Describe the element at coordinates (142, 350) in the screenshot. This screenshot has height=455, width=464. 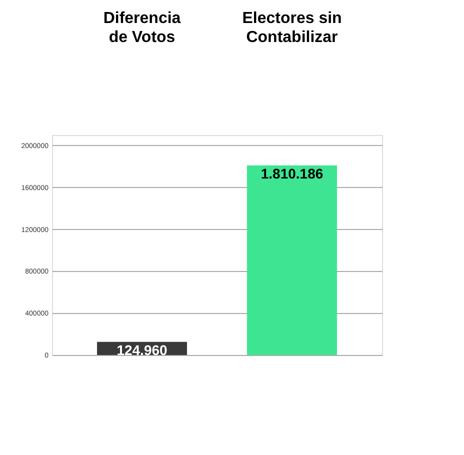
I see `data-label: 124.960` at that location.